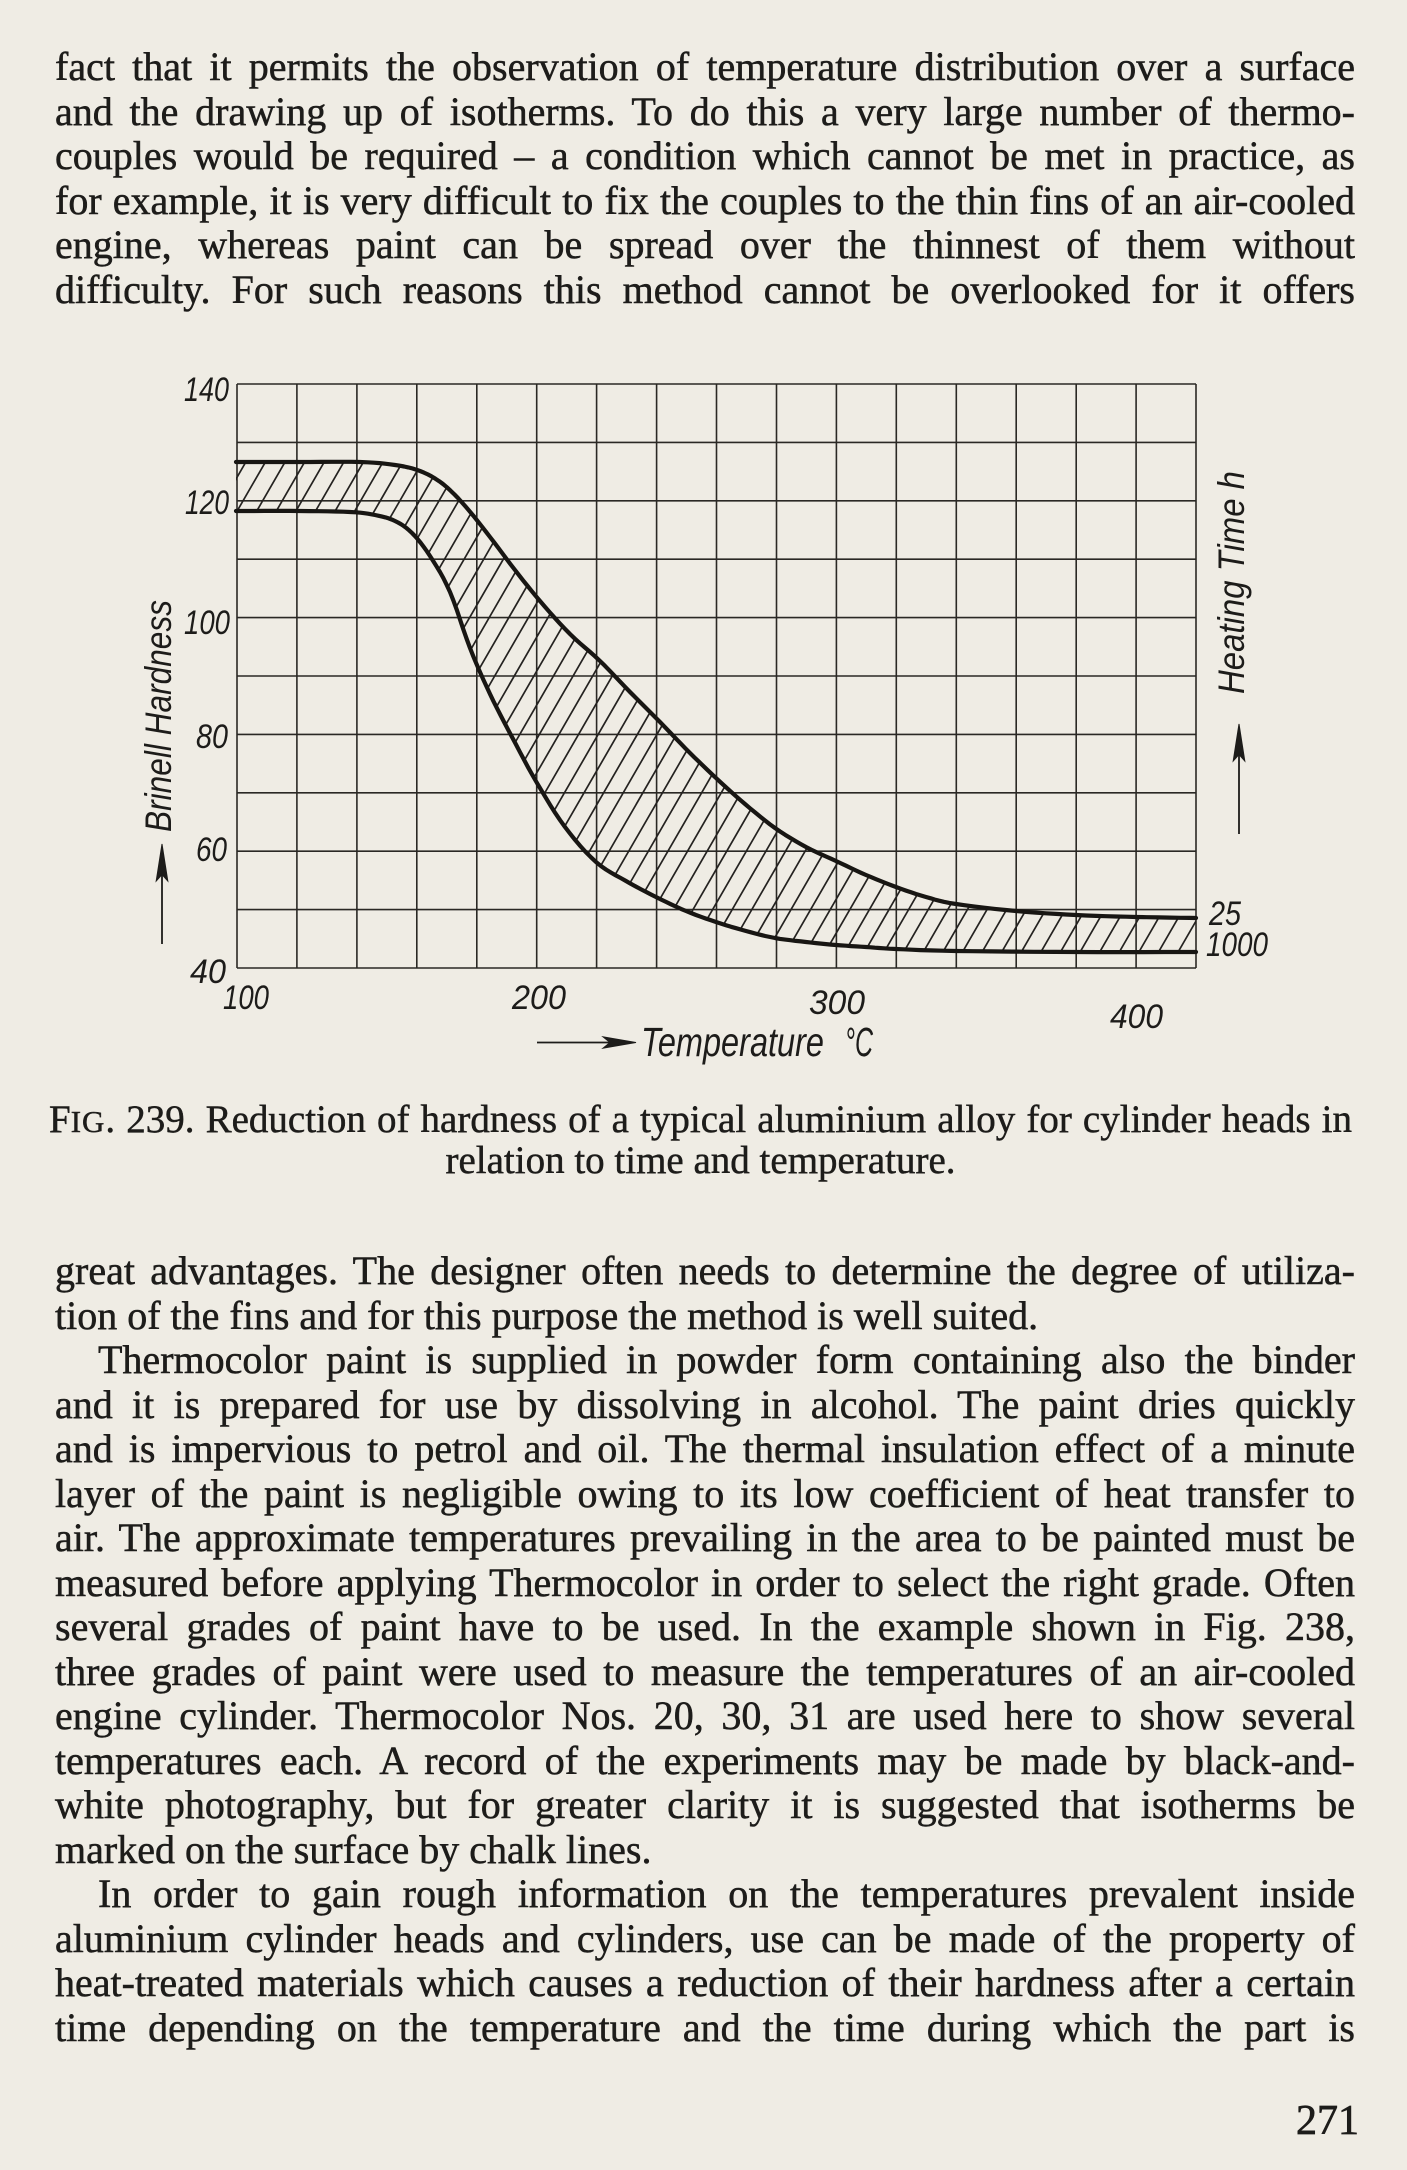 The width and height of the screenshot is (1407, 2170). Describe the element at coordinates (1237, 945) in the screenshot. I see `svg-text: 1000` at that location.